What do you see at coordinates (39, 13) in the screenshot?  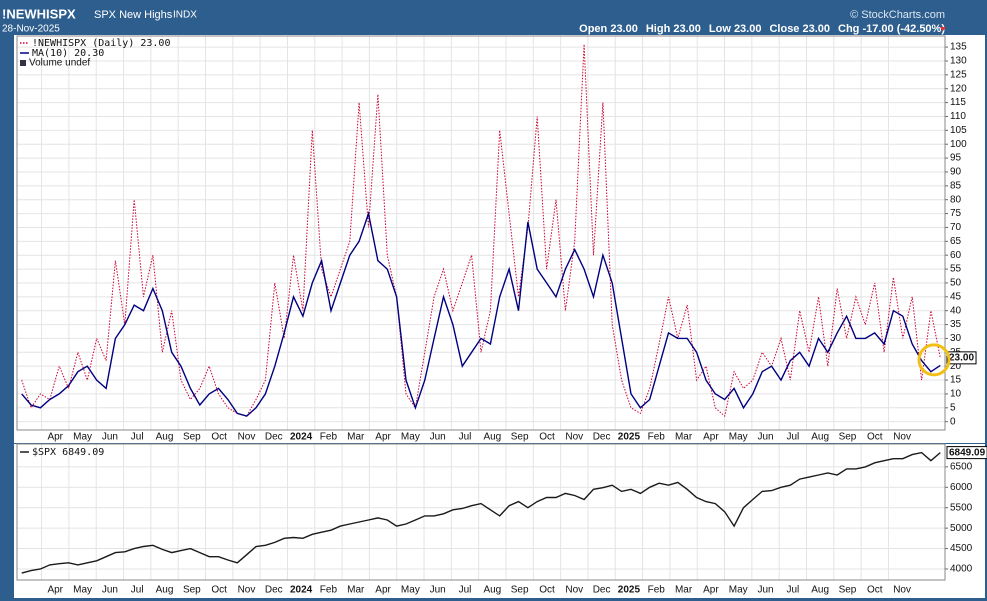 I see `symbol: !NEWHISPX` at bounding box center [39, 13].